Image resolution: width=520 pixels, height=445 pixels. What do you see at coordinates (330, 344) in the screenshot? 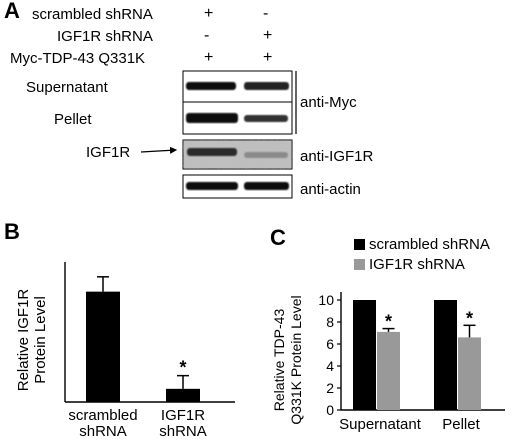
I see `chart-c-ytick-label-3: 6` at bounding box center [330, 344].